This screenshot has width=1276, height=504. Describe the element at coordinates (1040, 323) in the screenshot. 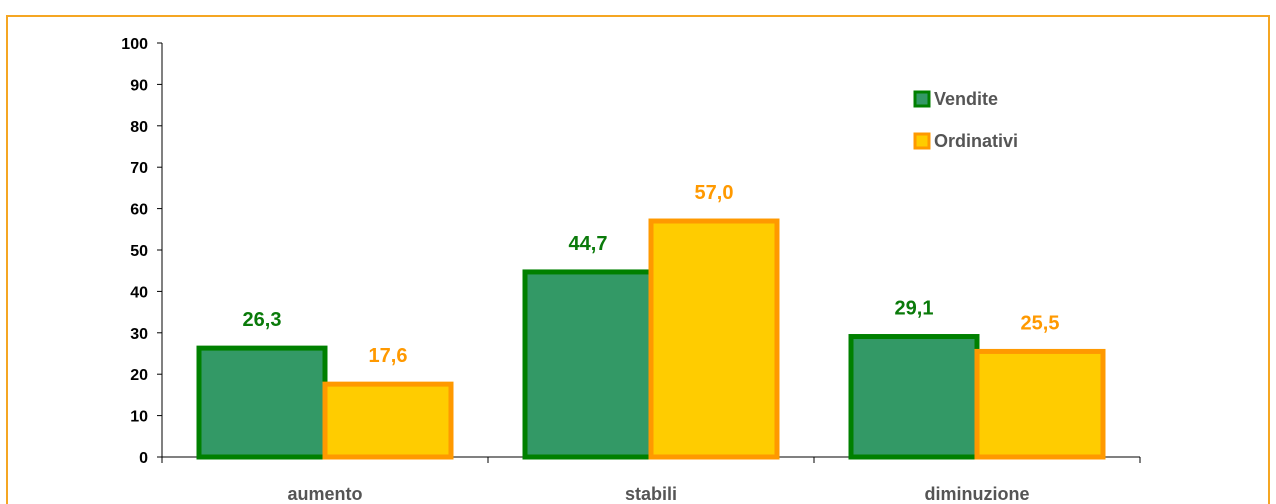

I see `data-label: 25,5` at that location.